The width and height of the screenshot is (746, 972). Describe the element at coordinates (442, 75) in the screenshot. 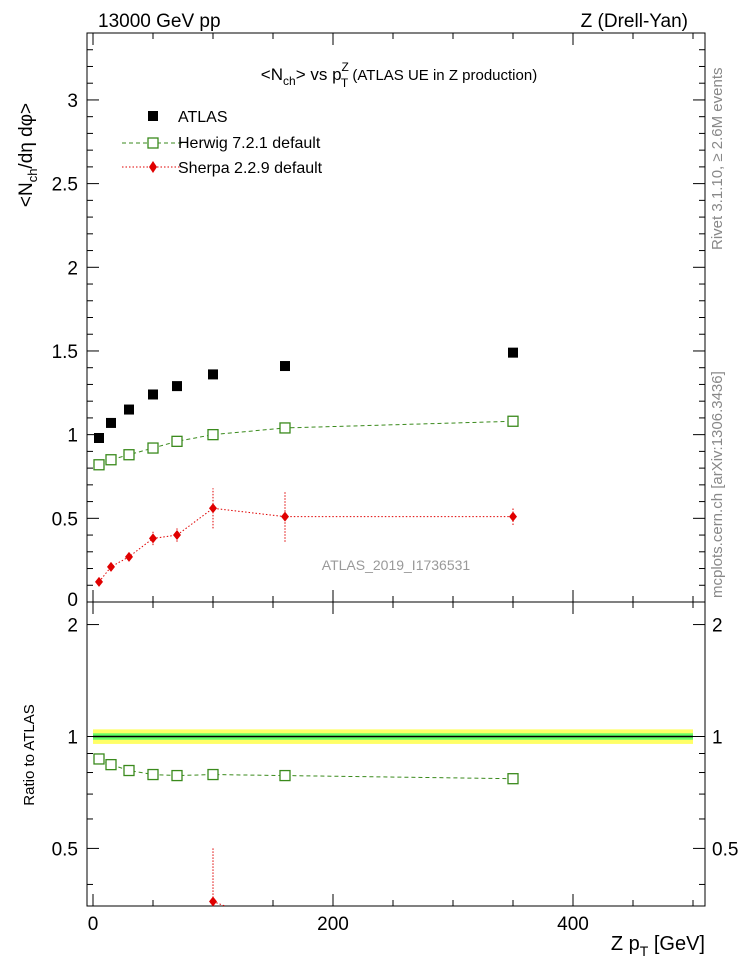

I see `title-tail: (ATLAS UE in Z production)` at that location.